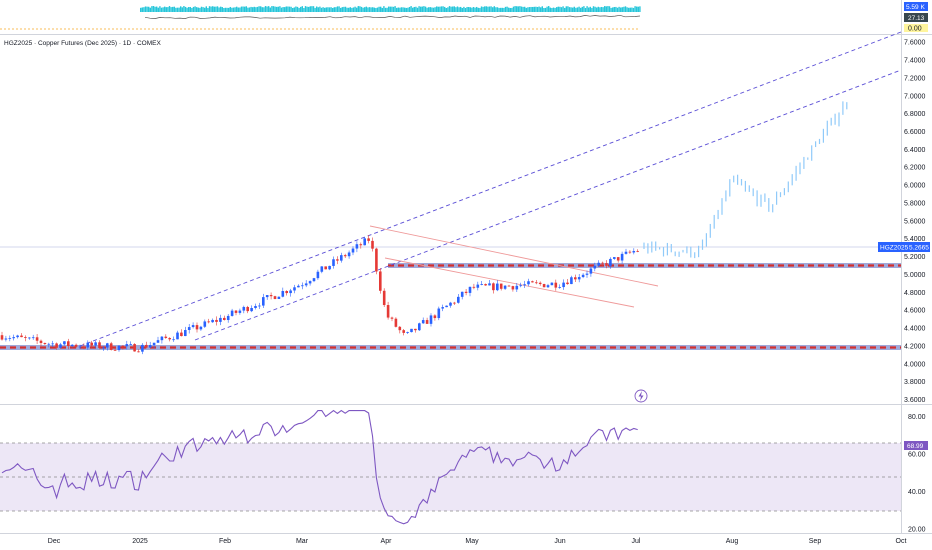  What do you see at coordinates (915, 186) in the screenshot?
I see `price-tick-label: 6.0000` at bounding box center [915, 186].